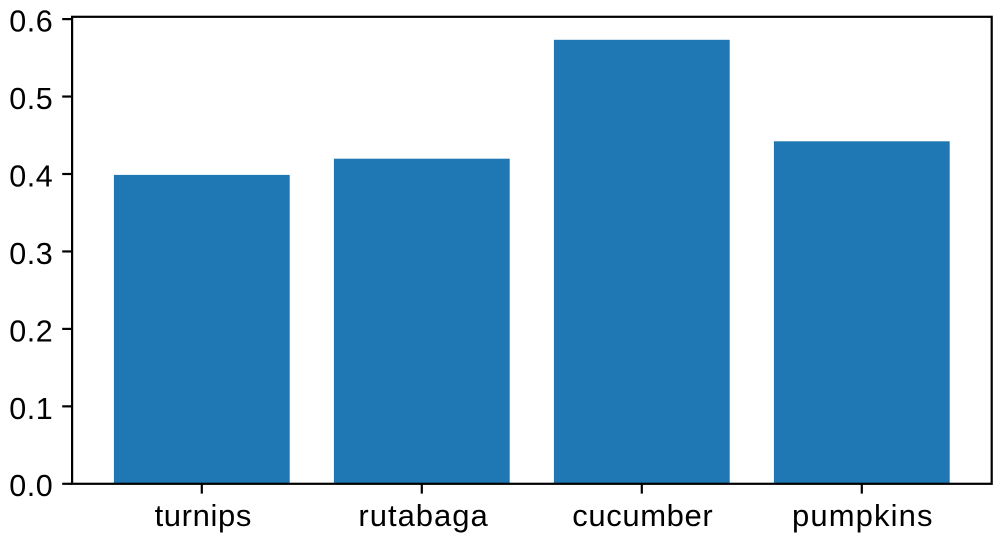 This screenshot has width=1000, height=540. Describe the element at coordinates (203, 515) in the screenshot. I see `svg-text: turnips` at that location.